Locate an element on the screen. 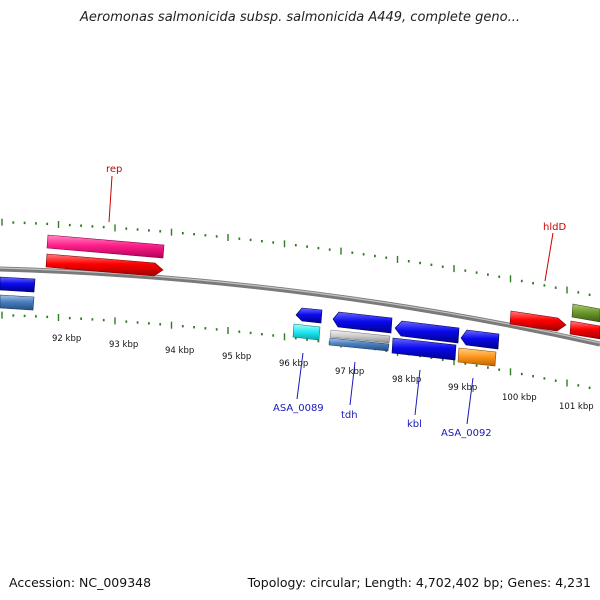 Image resolution: width=600 pixels, height=600 pixels. gene-reverse-blue-left is located at coordinates (18, 284).